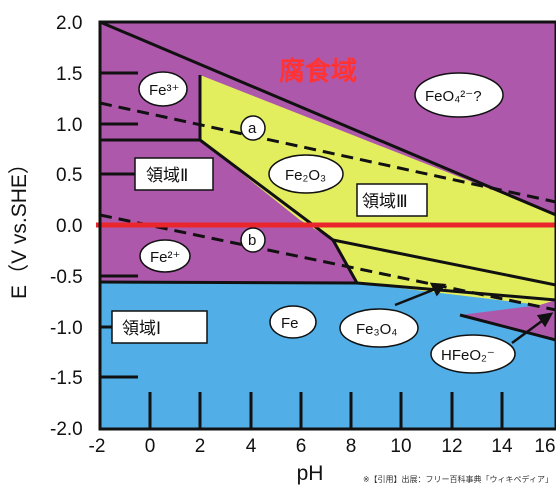 The image size is (556, 488). What do you see at coordinates (66, 429) in the screenshot?
I see `y-tick-label: -2.0` at bounding box center [66, 429].